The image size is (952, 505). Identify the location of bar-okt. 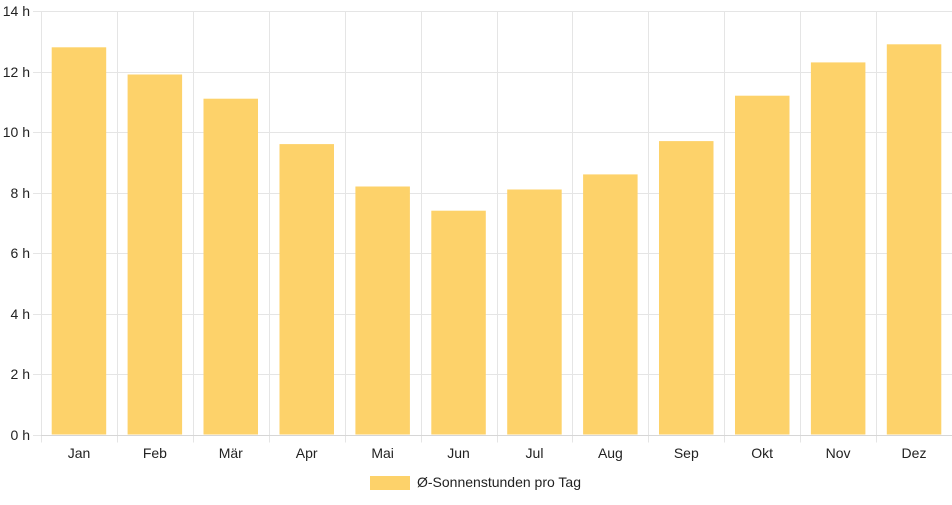
(762, 265).